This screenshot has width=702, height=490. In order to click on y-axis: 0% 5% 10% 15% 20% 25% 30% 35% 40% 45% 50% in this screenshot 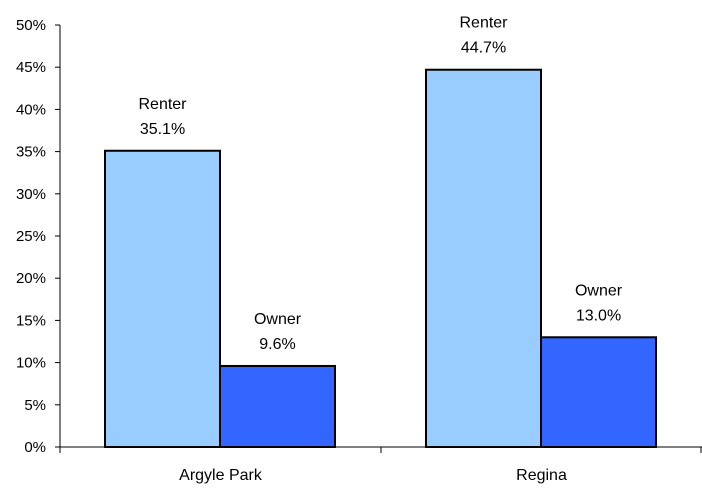, I will do `click(38, 236)`.